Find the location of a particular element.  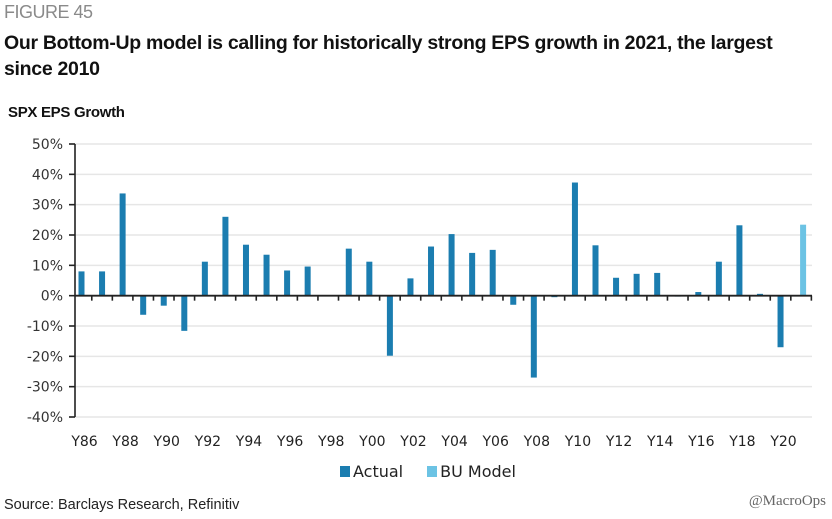

legend-label-bu-model: BU Model is located at coordinates (478, 471).